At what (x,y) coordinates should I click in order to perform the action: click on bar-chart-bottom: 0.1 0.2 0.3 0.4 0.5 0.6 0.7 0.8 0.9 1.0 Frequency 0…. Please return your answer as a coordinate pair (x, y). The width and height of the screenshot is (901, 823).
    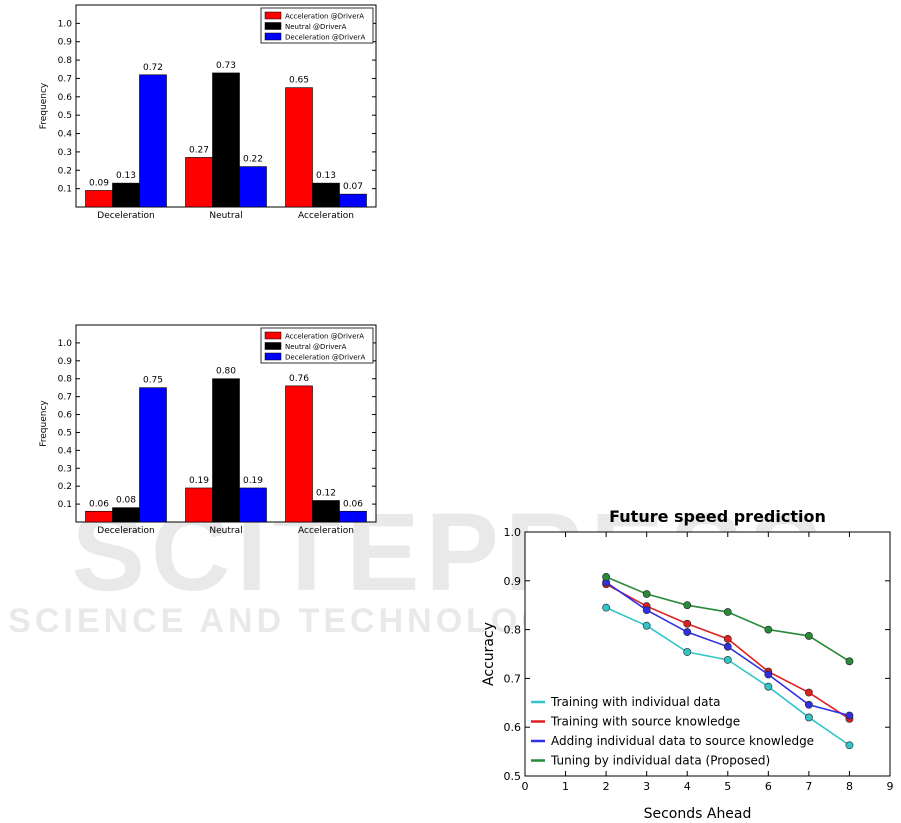
    Looking at the image, I should click on (208, 430).